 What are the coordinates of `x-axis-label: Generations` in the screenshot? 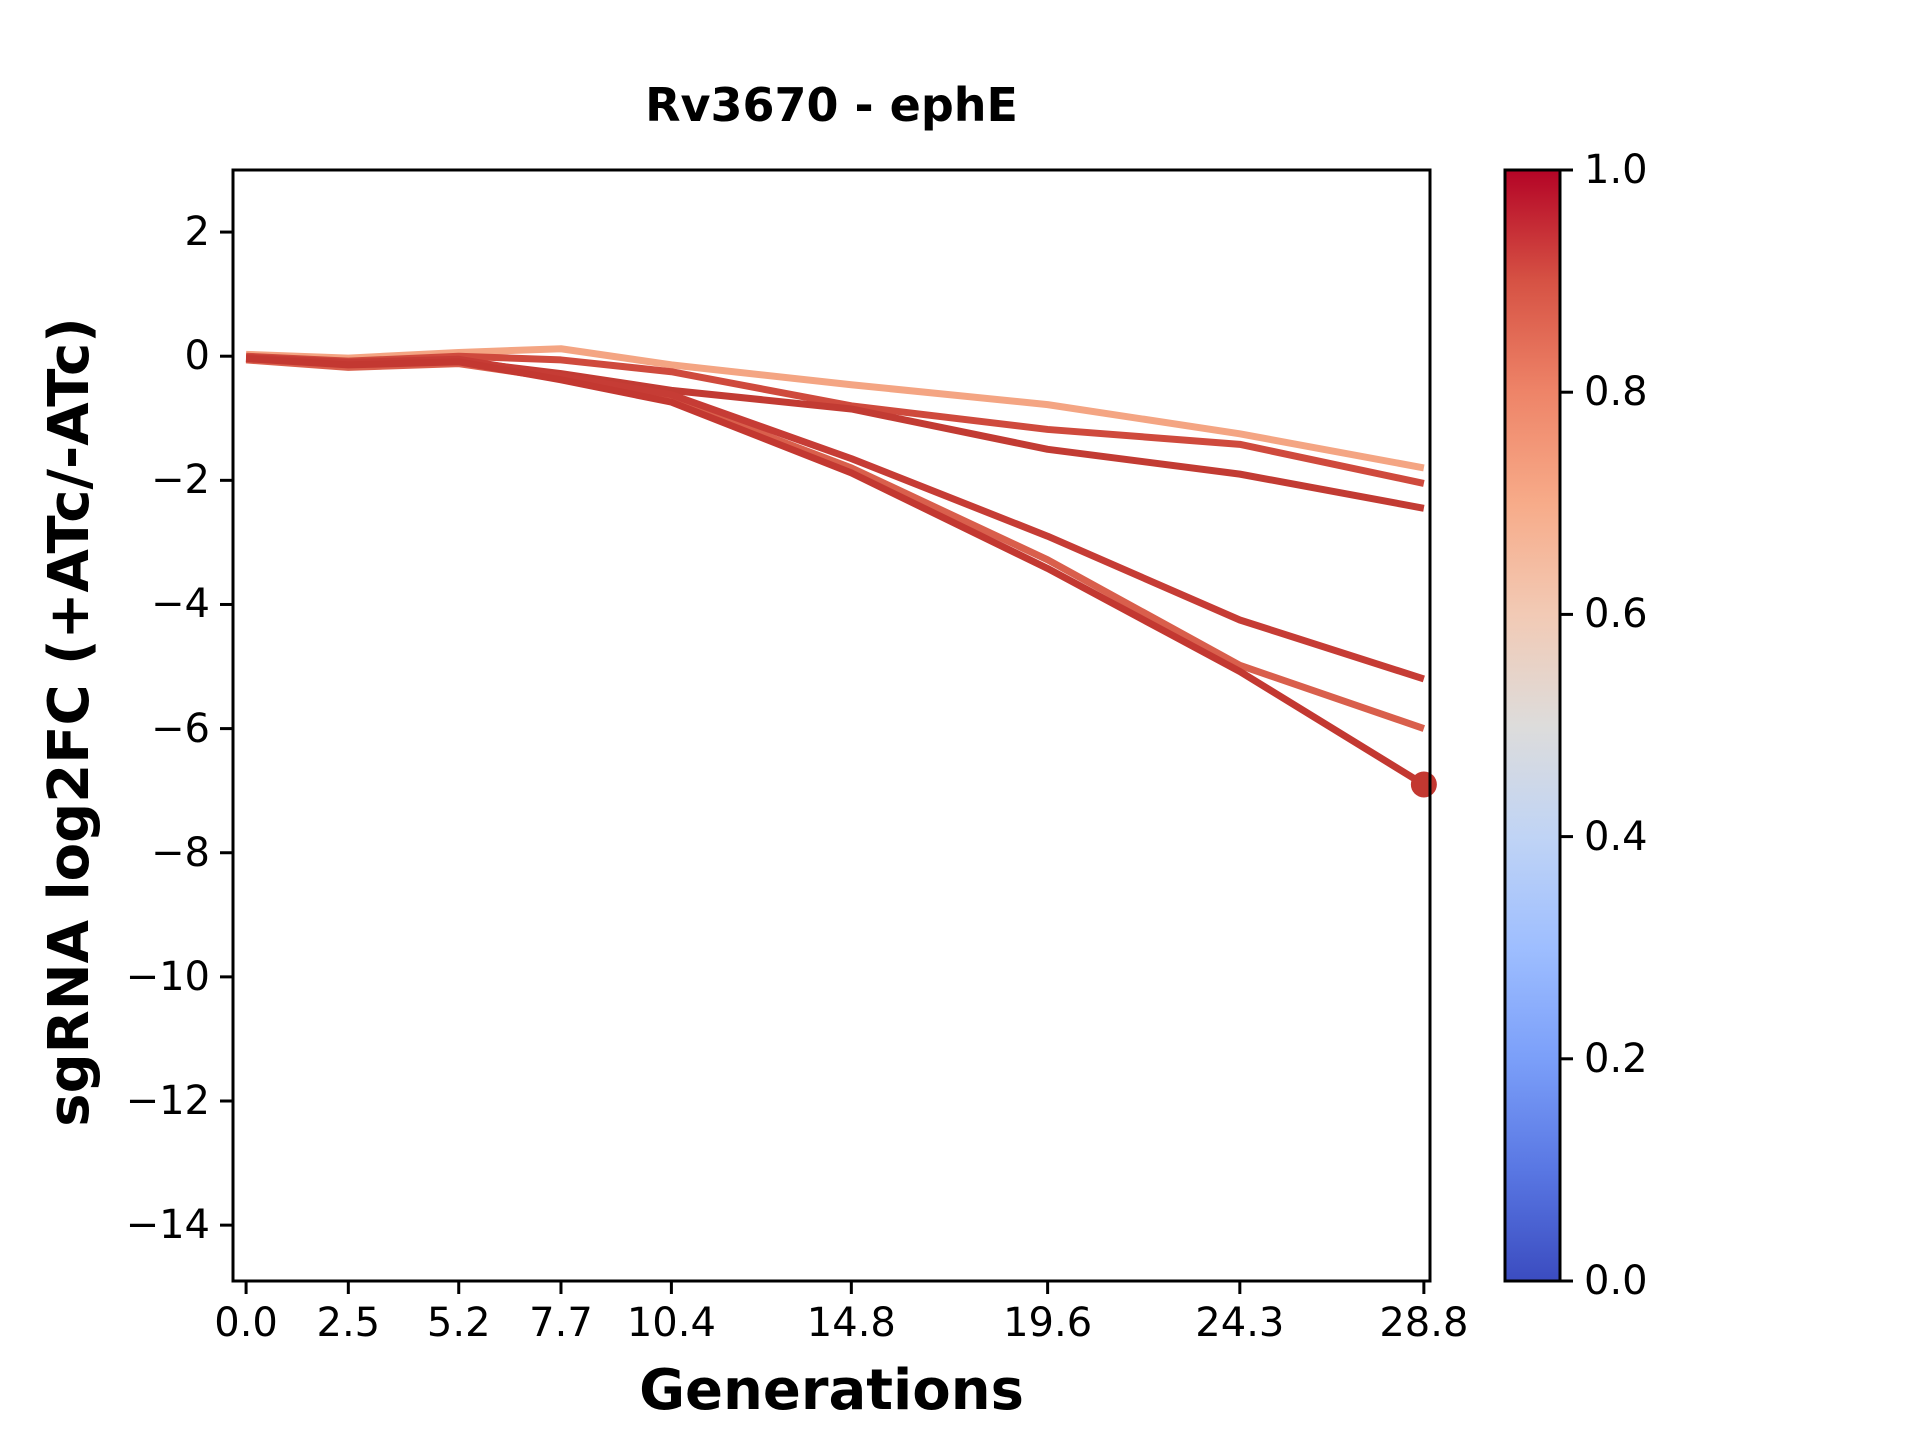 It's located at (831, 1390).